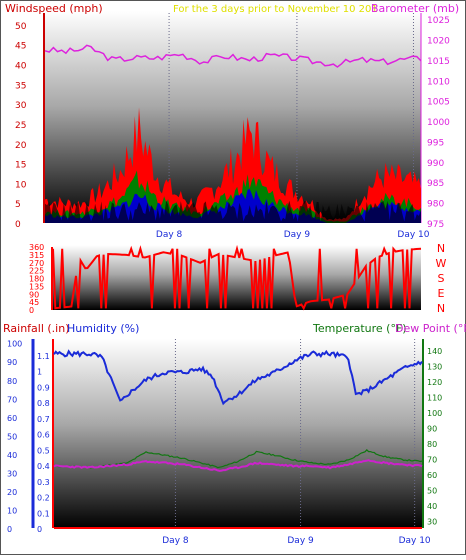  What do you see at coordinates (43, 403) in the screenshot?
I see `rainfall-tick-label: 0.8` at bounding box center [43, 403].